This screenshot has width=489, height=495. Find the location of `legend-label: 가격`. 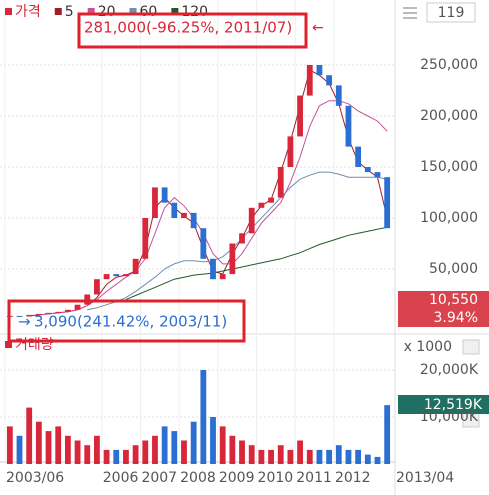

legend-label: 가격 is located at coordinates (28, 12).